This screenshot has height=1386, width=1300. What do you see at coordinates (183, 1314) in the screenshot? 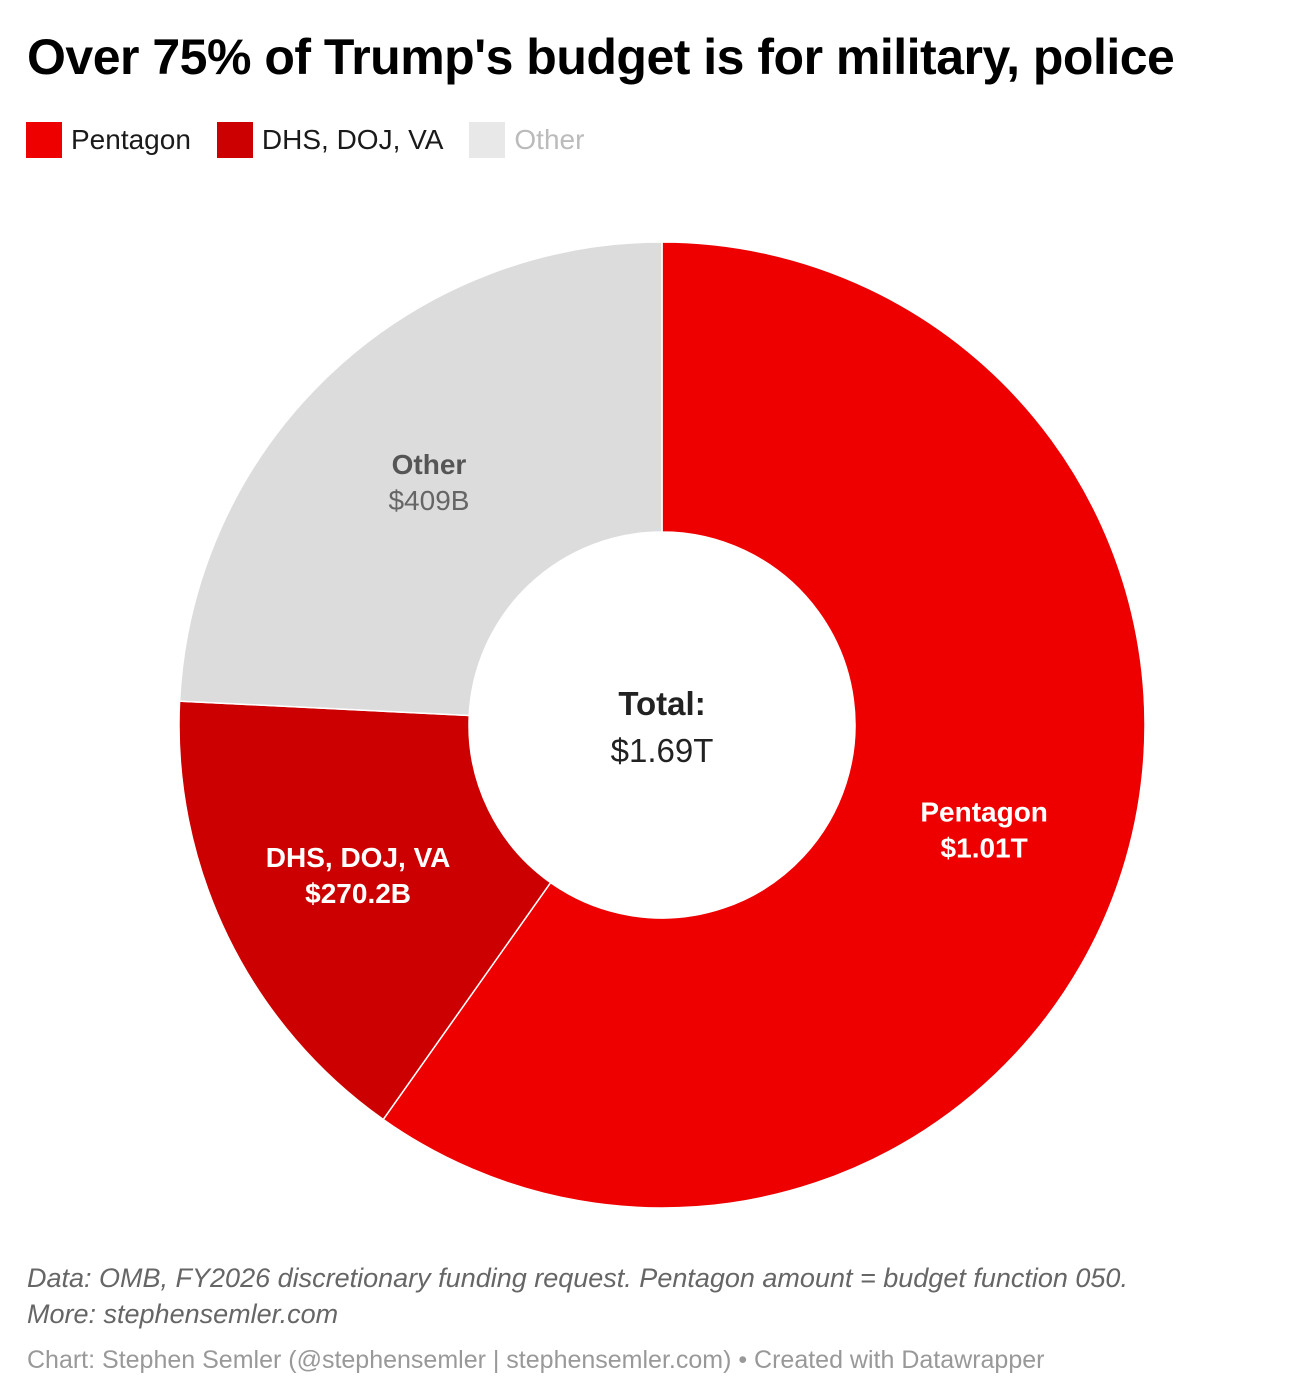
I see `more-note: More: stephensemler.com` at bounding box center [183, 1314].